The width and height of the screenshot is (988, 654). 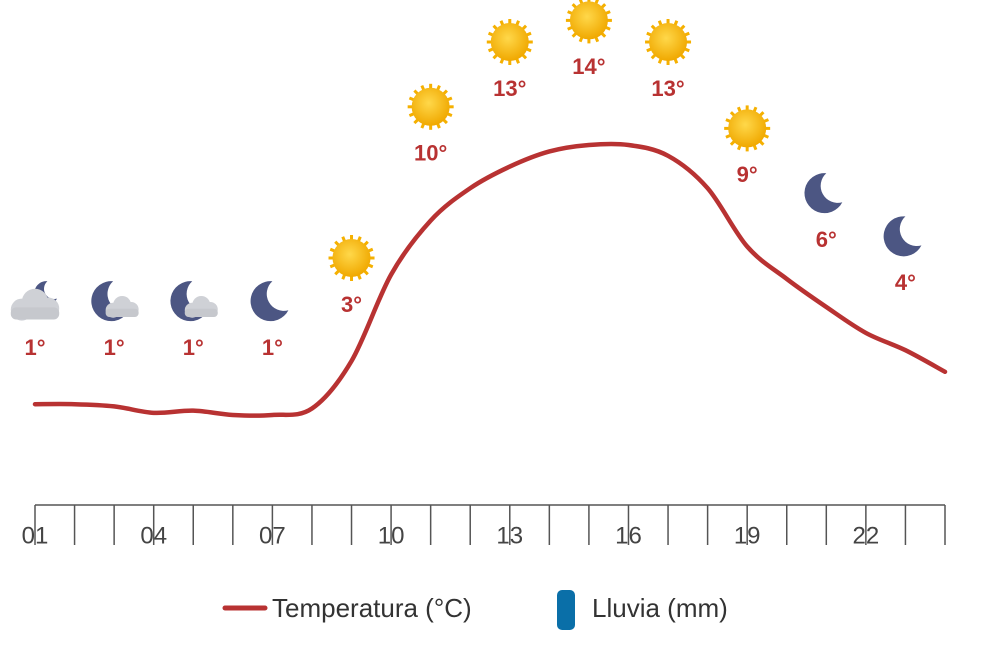 I want to click on data-label: 9°, so click(x=747, y=174).